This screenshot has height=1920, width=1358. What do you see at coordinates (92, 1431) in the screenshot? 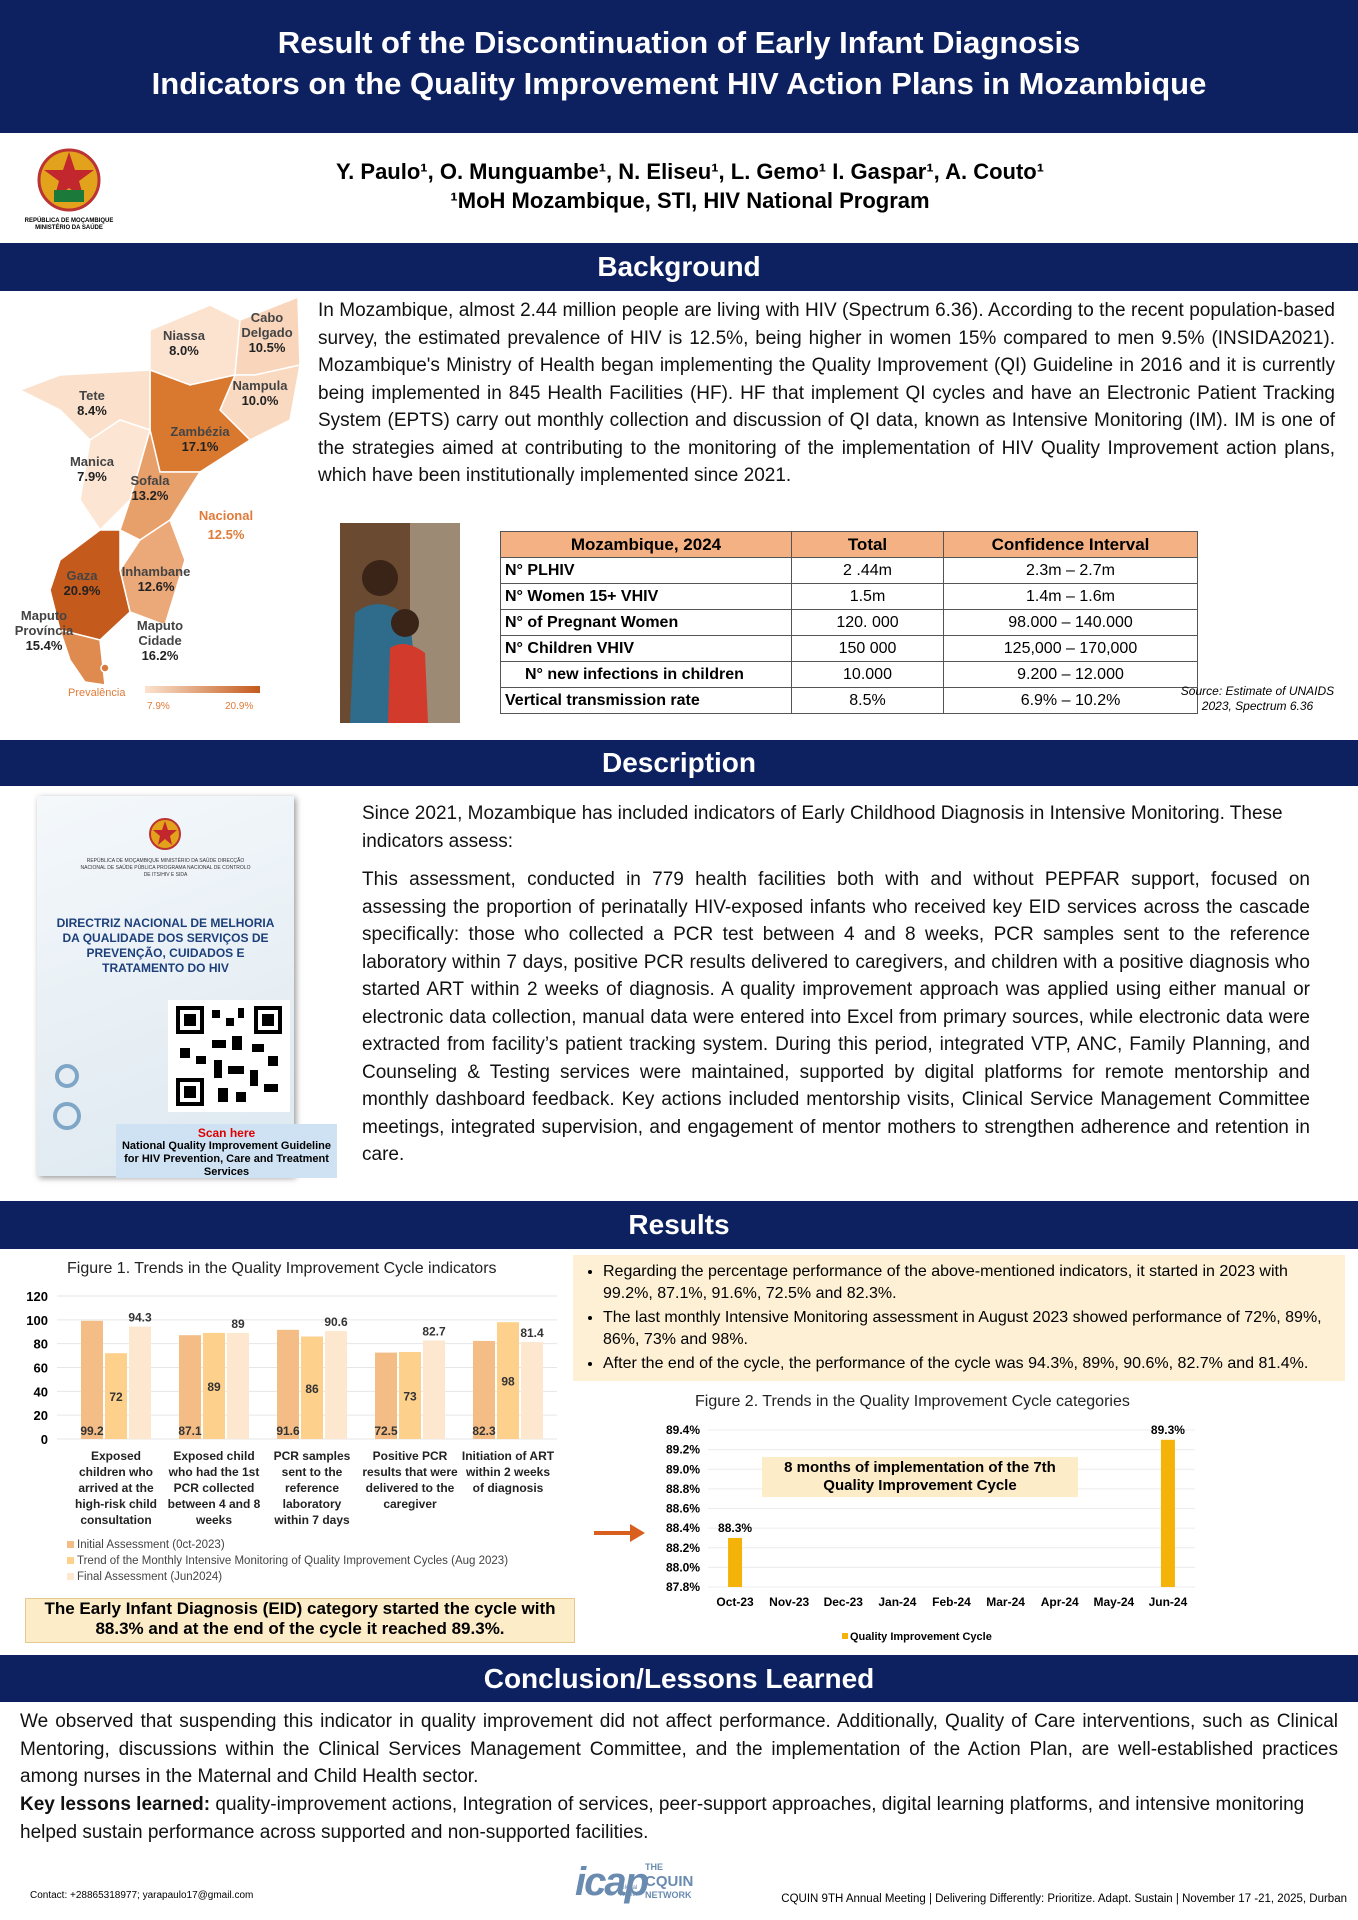
I see `data-label: 99.2` at bounding box center [92, 1431].